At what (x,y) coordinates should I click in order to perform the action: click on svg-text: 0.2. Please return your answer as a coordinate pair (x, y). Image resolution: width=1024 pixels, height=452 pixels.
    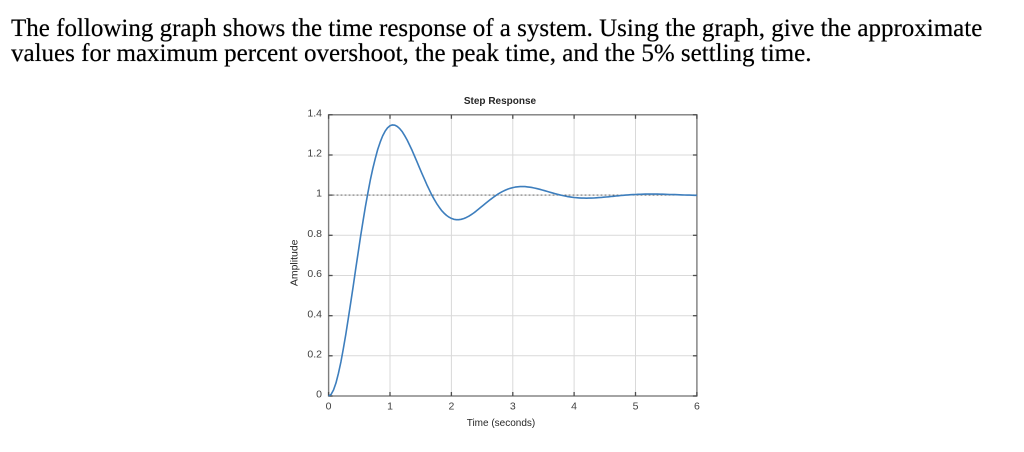
    Looking at the image, I should click on (314, 354).